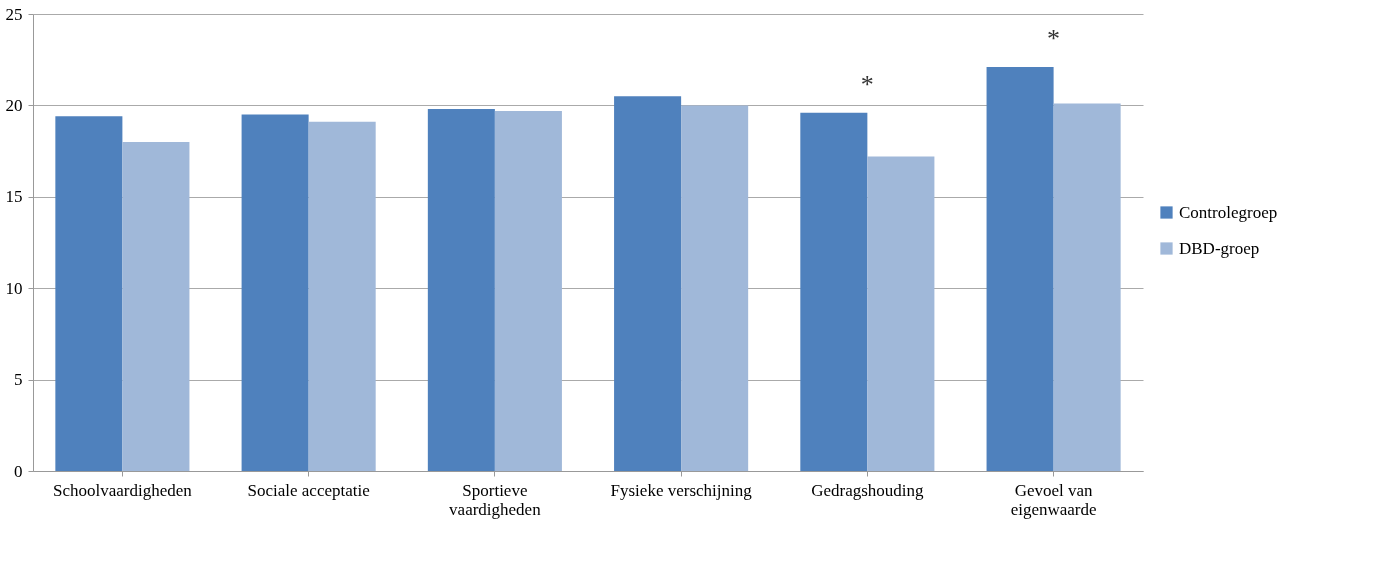  Describe the element at coordinates (681, 490) in the screenshot. I see `x-tick-label: Fysieke verschijning` at that location.